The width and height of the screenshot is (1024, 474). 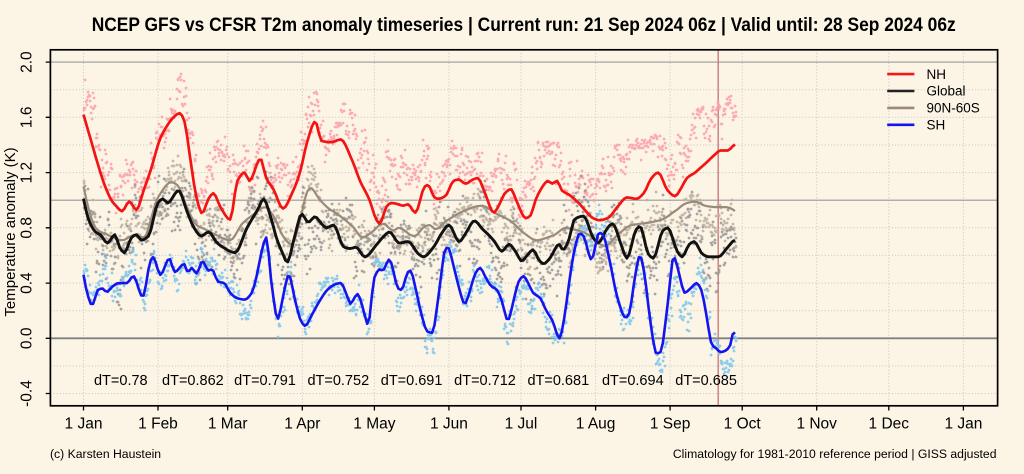 I want to click on svg-text: dT=0.685, so click(x=706, y=381).